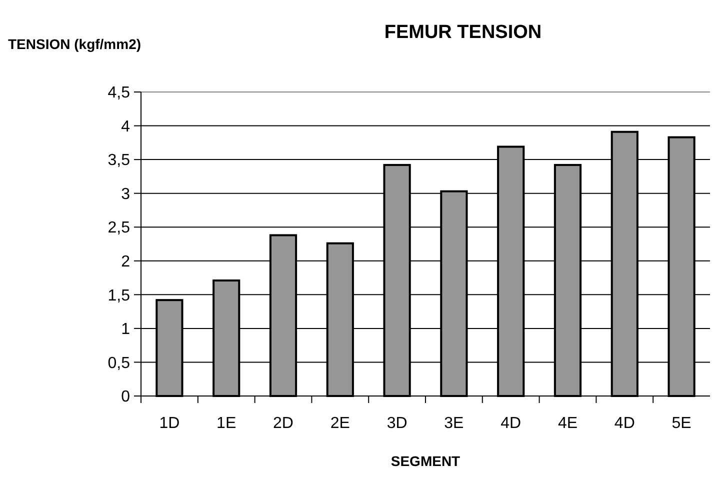  What do you see at coordinates (119, 228) in the screenshot?
I see `y-tick-label: 2,5` at bounding box center [119, 228].